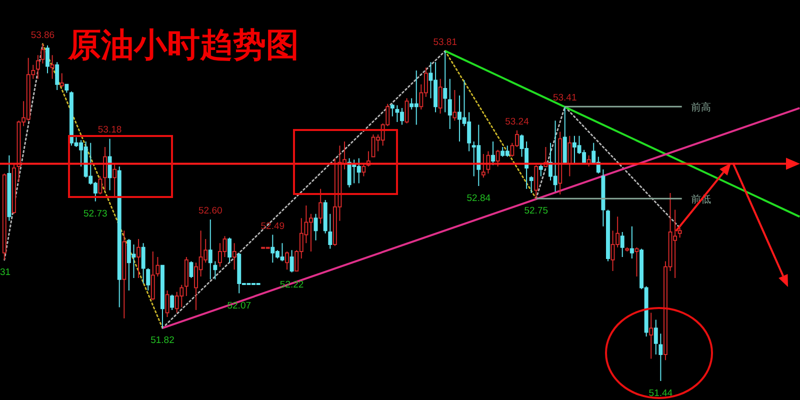  Describe the element at coordinates (96, 214) in the screenshot. I see `annotation: 52.73` at that location.